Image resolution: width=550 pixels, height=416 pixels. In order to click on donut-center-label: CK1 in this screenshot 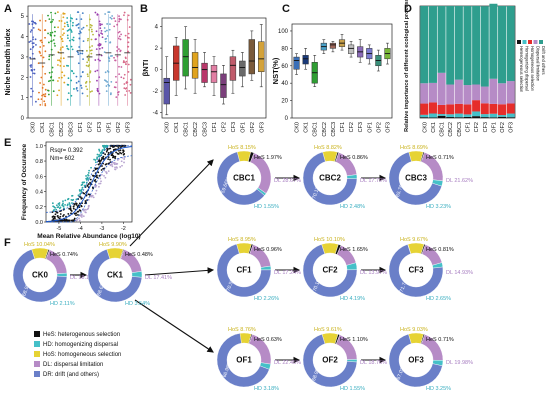, I will do `click(115, 275)`.